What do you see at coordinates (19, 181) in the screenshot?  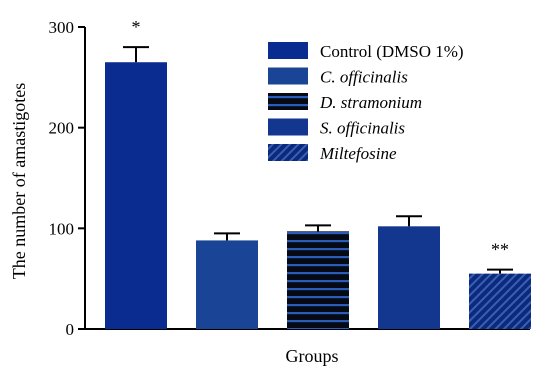 I see `y-axis-title: The number of amastigotes` at bounding box center [19, 181].